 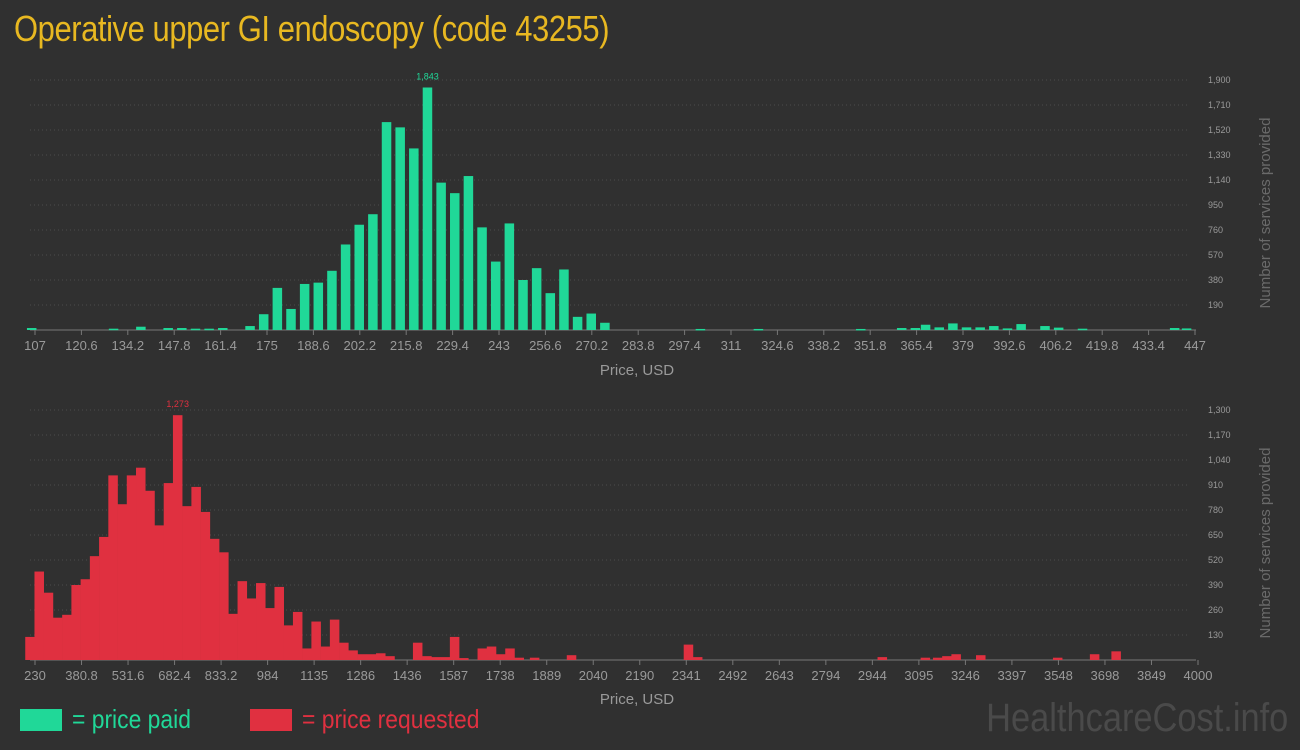 I want to click on x-tick-label: 1738, so click(x=500, y=675).